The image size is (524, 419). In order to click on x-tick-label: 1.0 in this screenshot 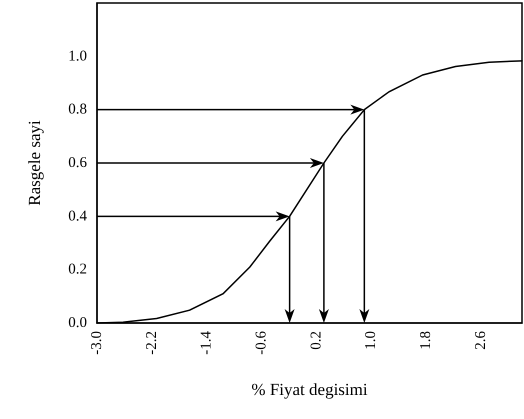, I will do `click(371, 340)`.